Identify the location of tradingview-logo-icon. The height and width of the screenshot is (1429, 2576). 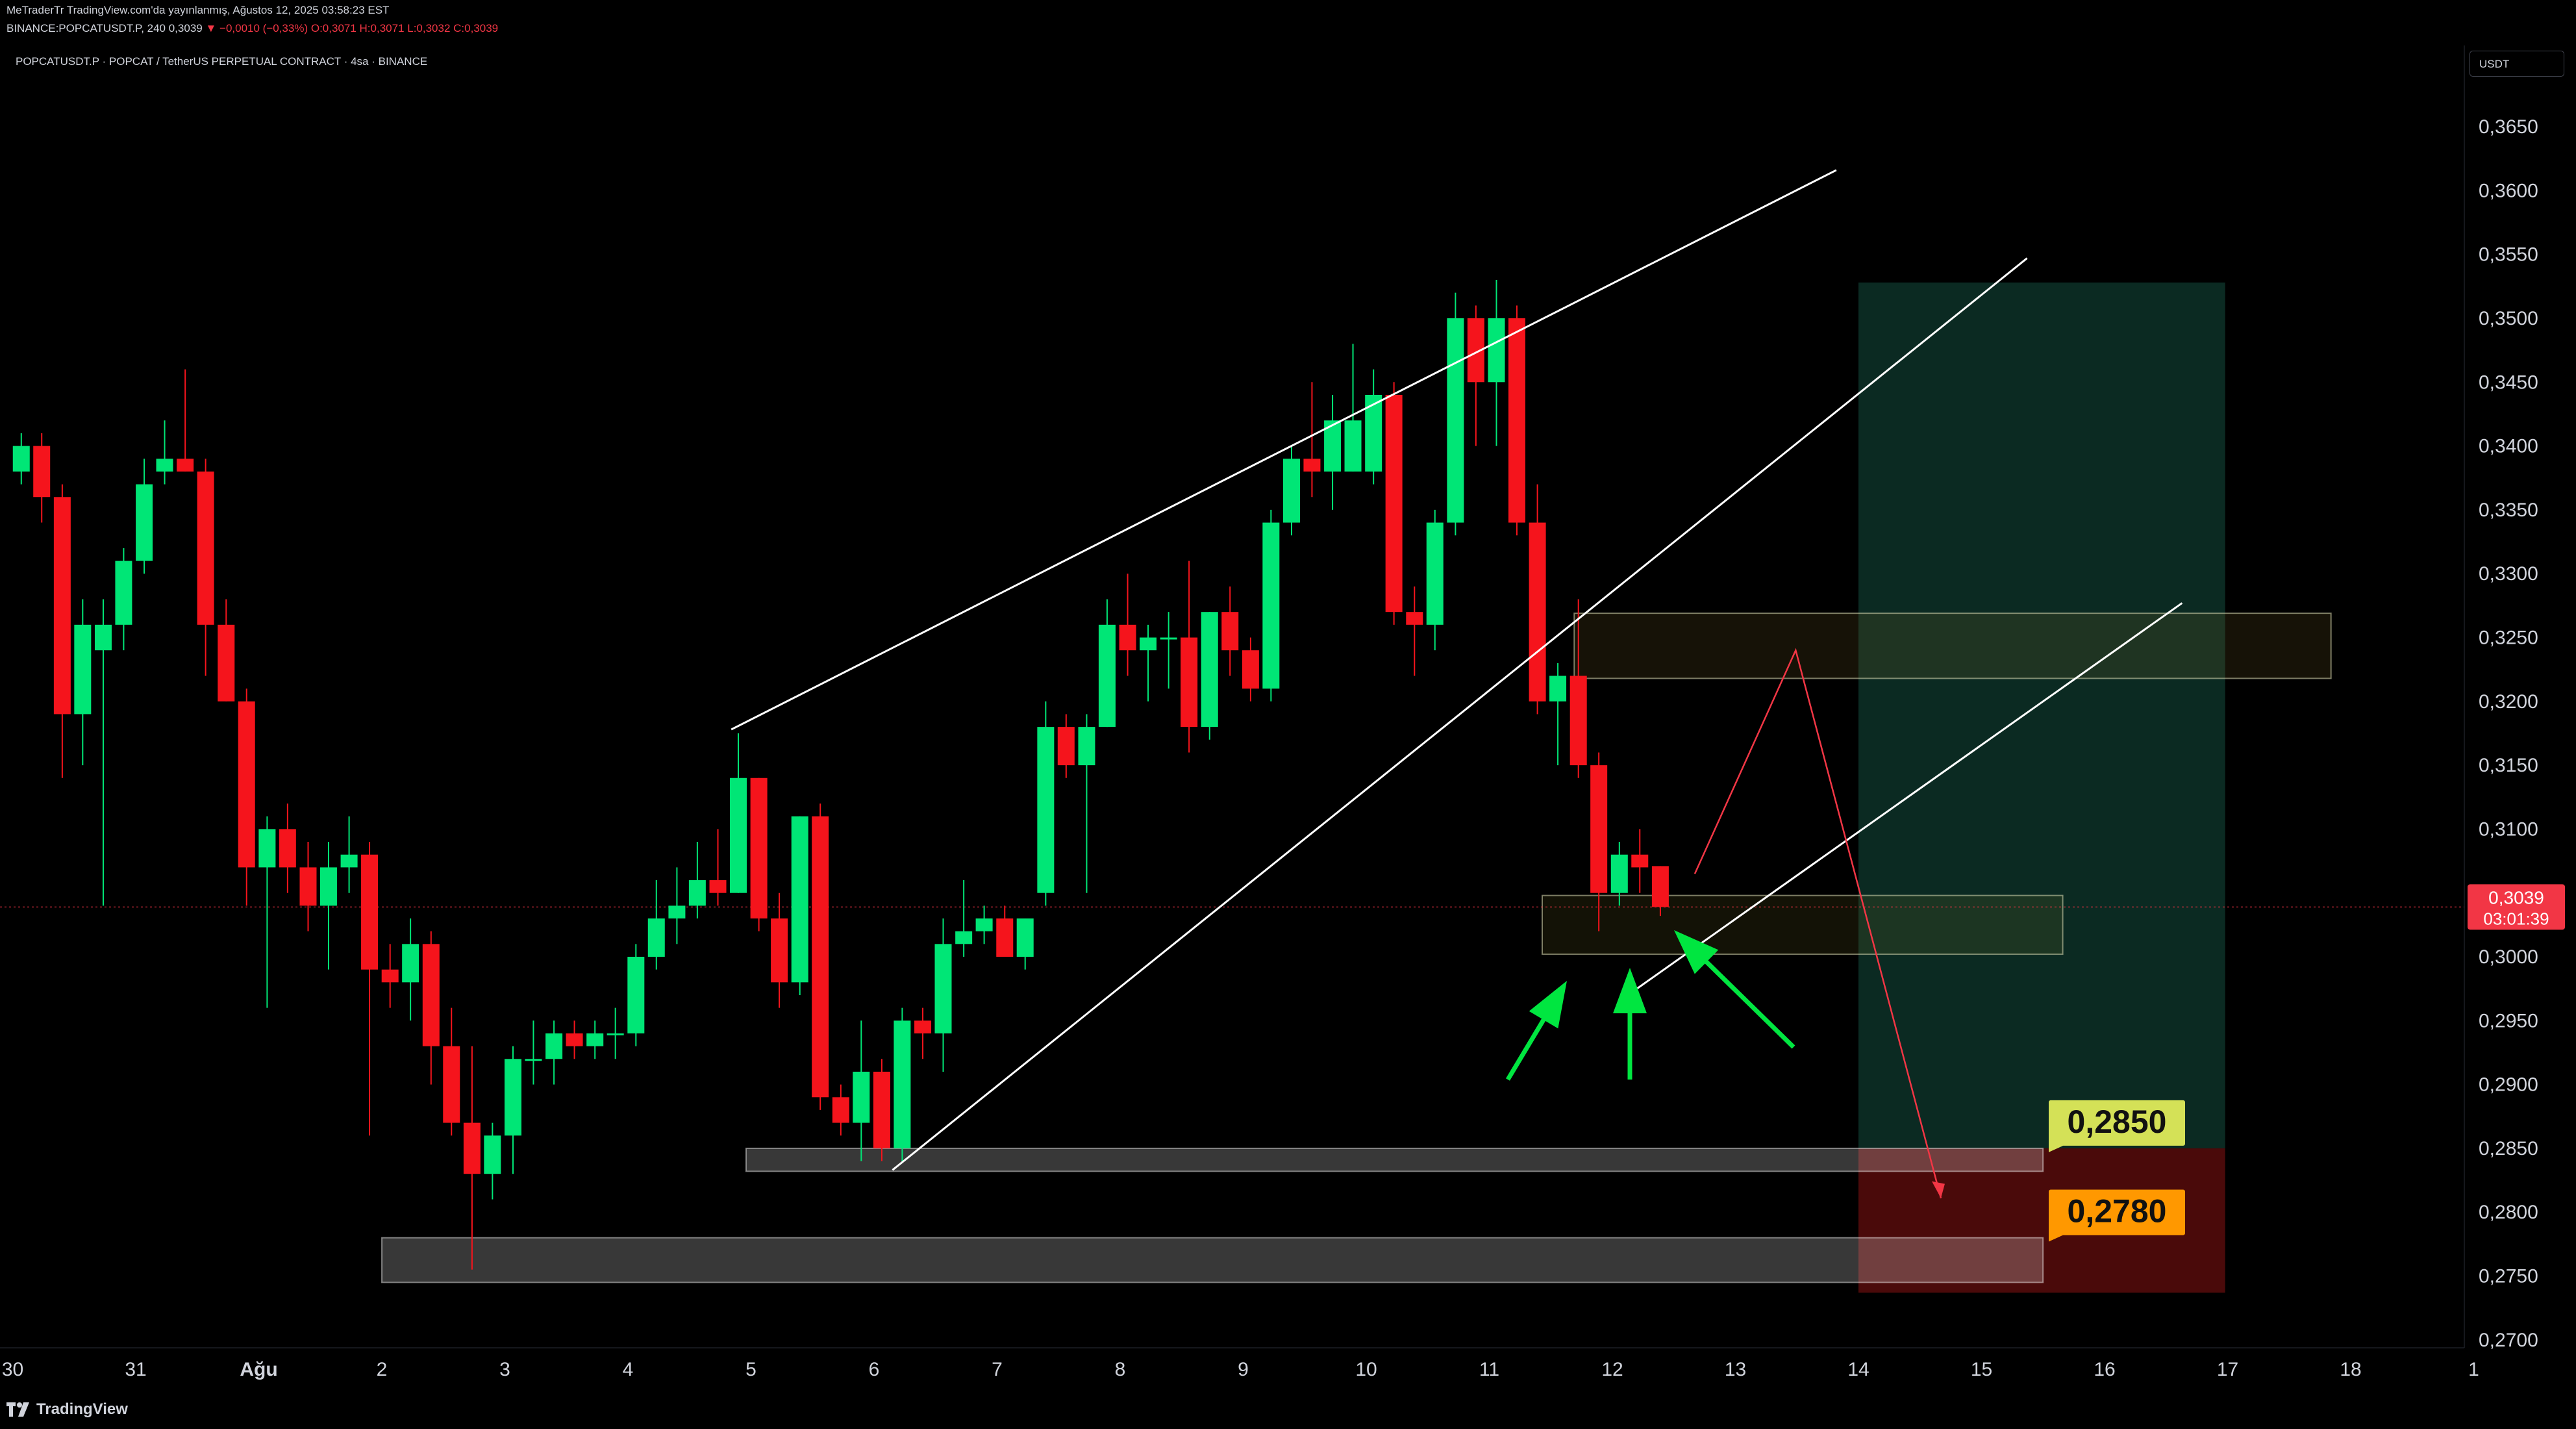
(17, 1409).